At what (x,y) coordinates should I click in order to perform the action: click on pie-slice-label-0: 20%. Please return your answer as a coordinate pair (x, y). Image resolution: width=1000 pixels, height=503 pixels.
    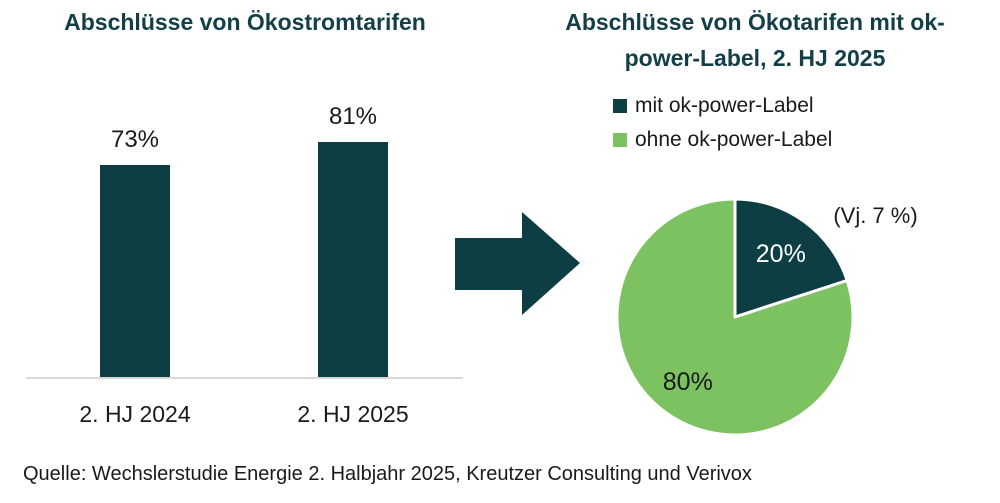
    Looking at the image, I should click on (781, 254).